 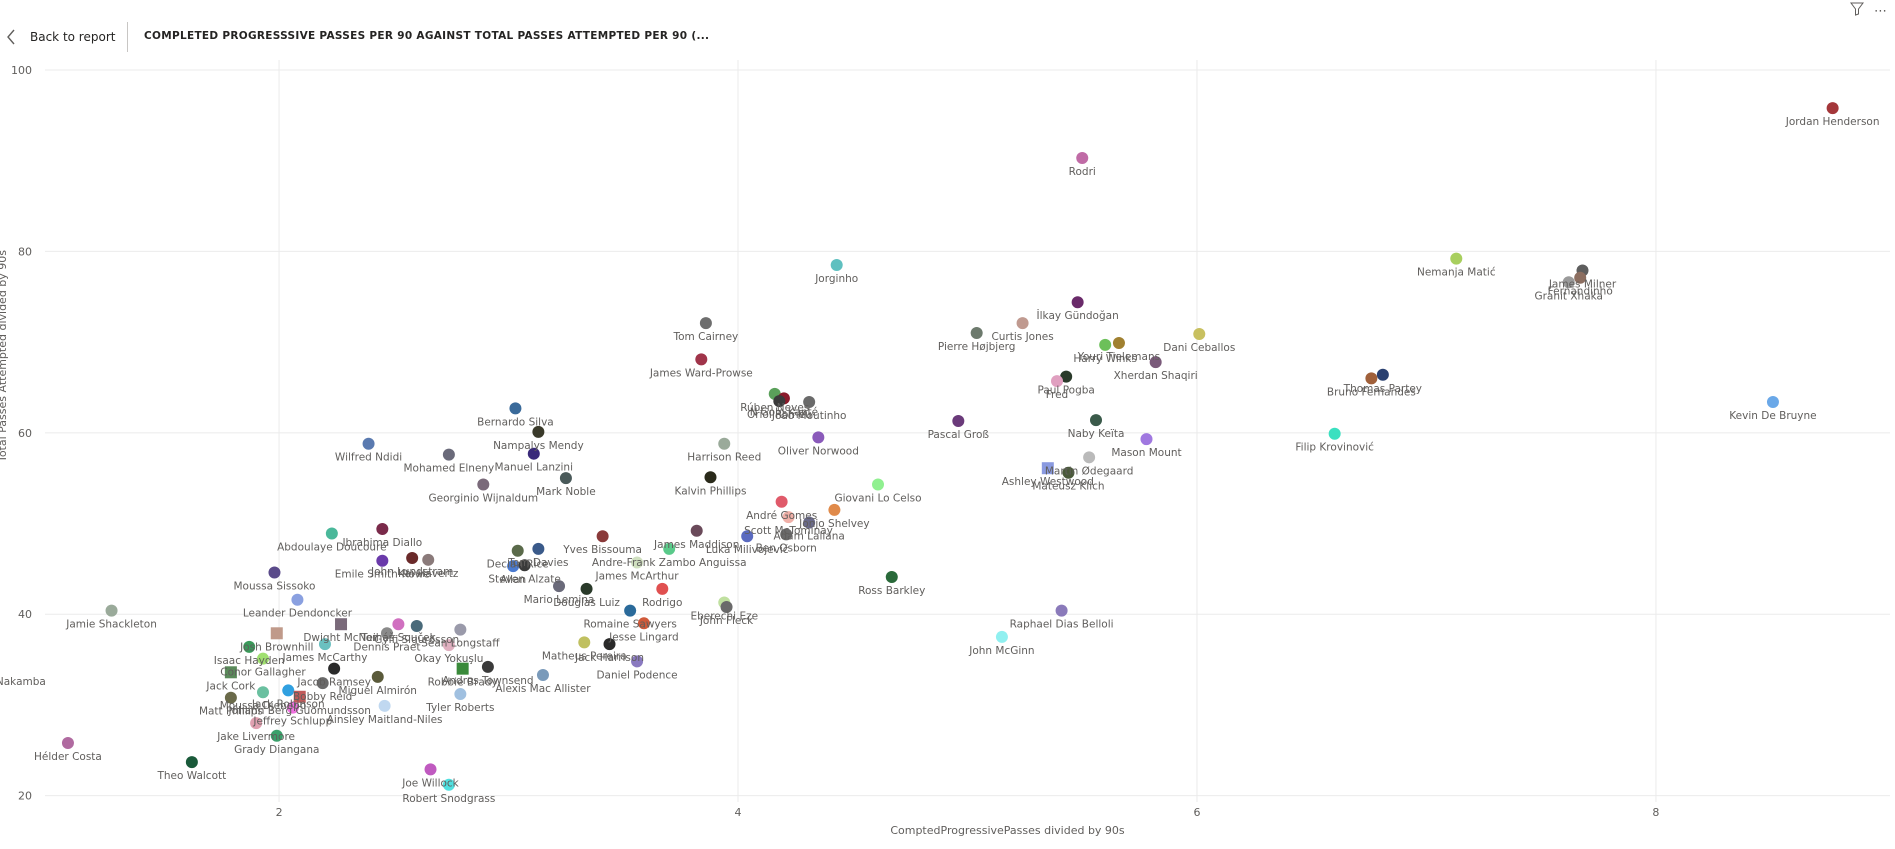 I want to click on filter-icon, so click(x=1857, y=11).